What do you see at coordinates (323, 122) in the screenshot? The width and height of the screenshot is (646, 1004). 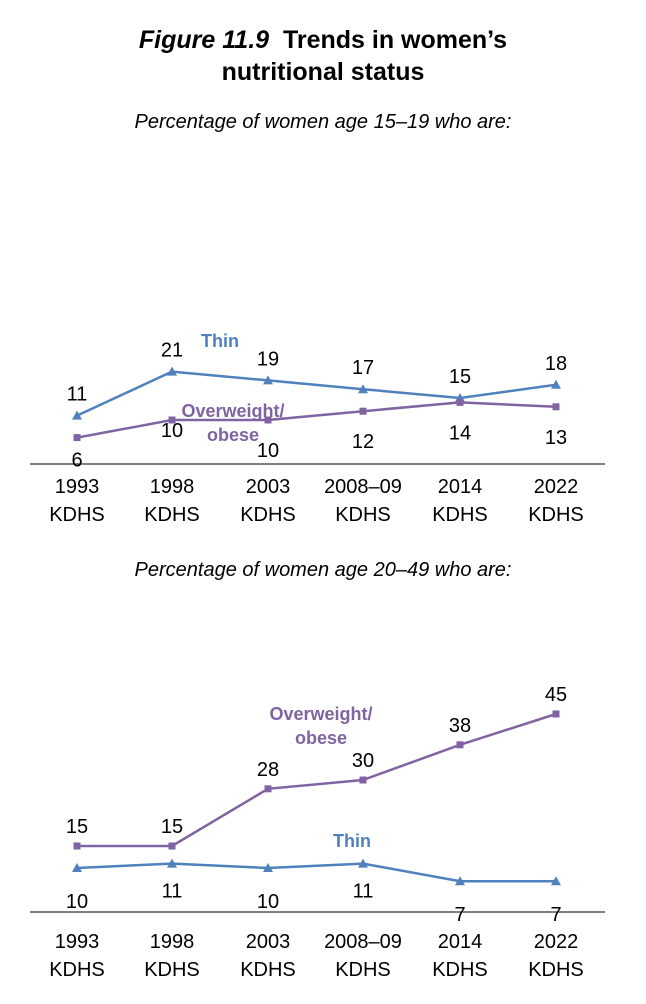 I see `chart1-subtitle: Percentage of women age 15–19 who are:` at bounding box center [323, 122].